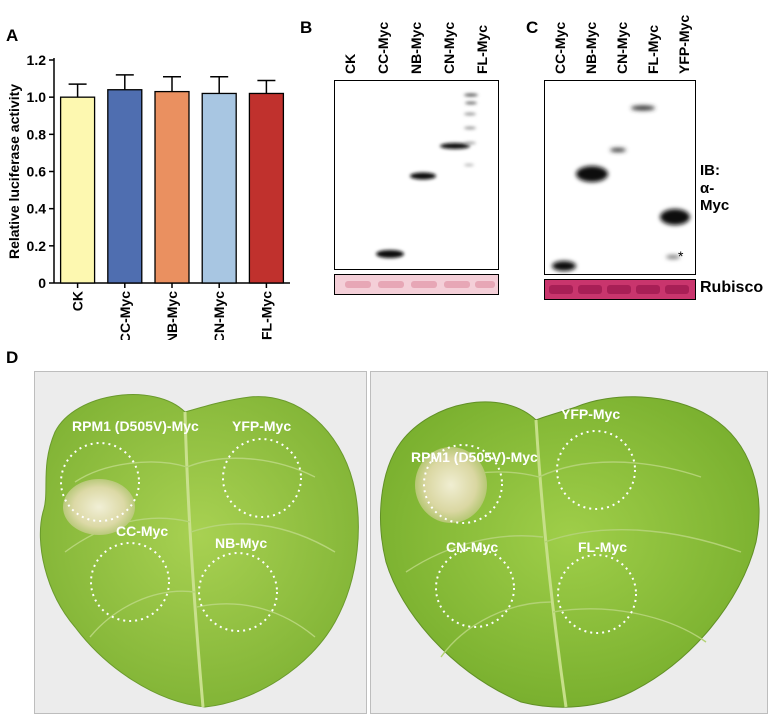  Describe the element at coordinates (135, 426) in the screenshot. I see `spot-label-rpm1-left: RPM1 (D505V)-Myc` at that location.